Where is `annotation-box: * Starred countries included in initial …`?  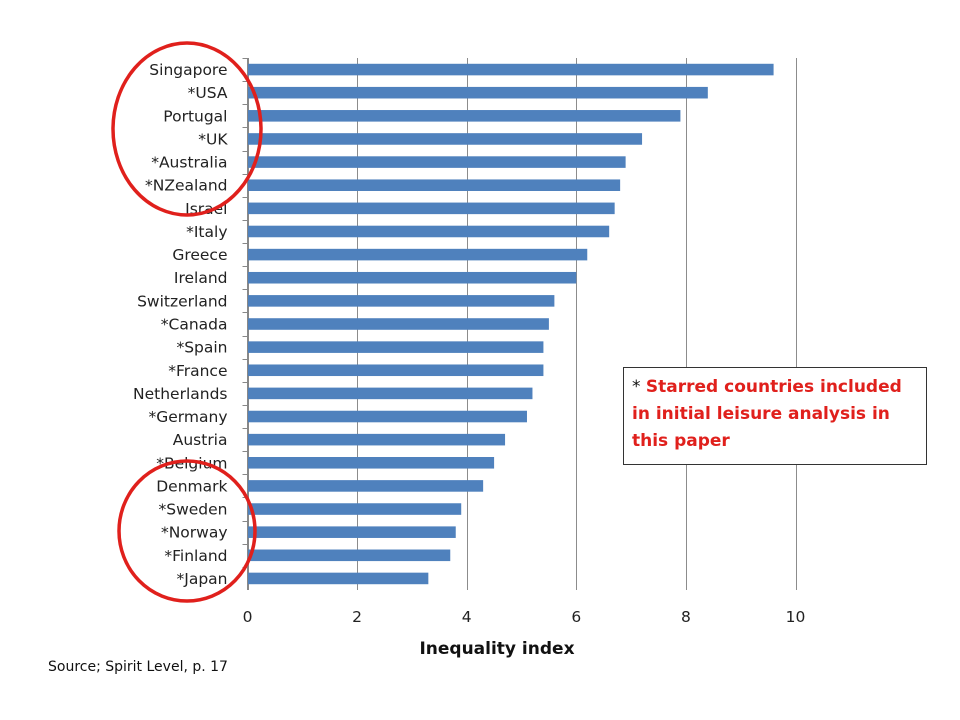 annotation-box: * Starred countries included in initial … is located at coordinates (775, 416).